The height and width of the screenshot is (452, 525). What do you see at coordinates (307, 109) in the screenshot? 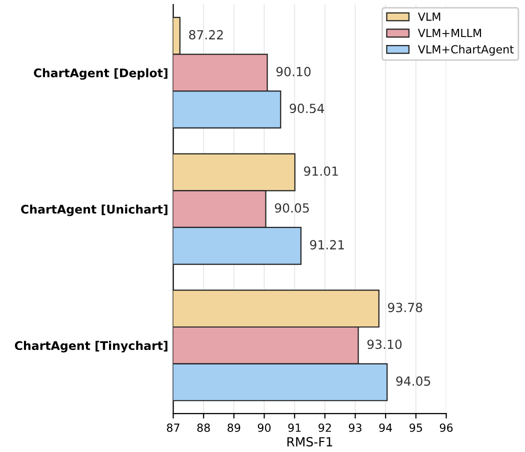
I see `data-label: 90.54` at bounding box center [307, 109].